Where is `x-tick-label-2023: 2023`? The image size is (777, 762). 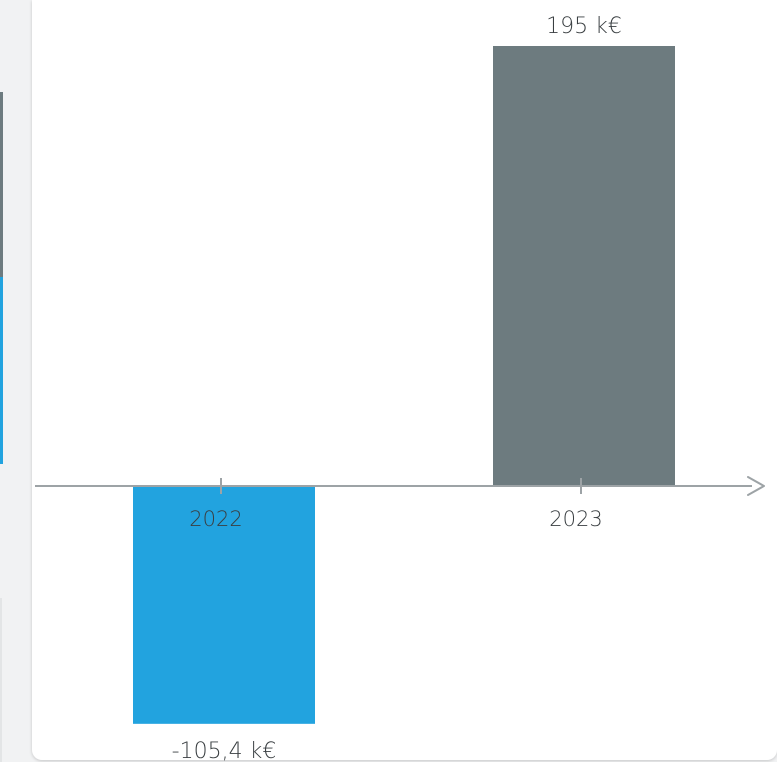
x-tick-label-2023: 2023 is located at coordinates (575, 519).